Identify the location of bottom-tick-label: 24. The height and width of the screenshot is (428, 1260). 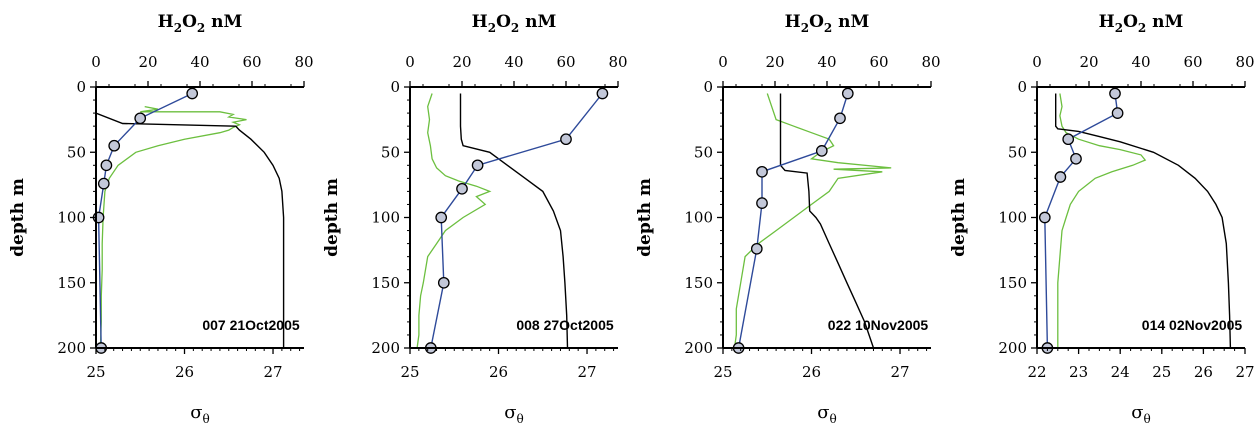
(1120, 372).